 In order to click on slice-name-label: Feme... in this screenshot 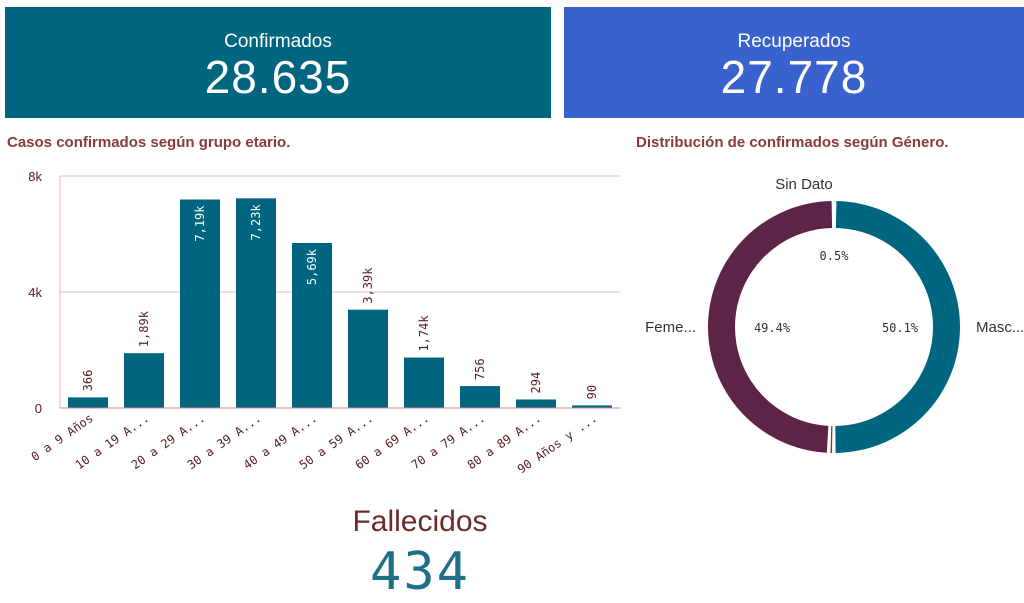, I will do `click(670, 327)`.